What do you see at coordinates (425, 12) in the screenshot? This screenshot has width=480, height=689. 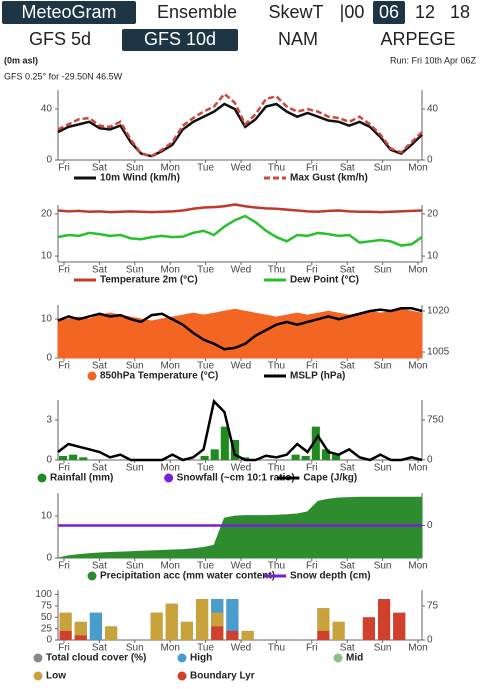 I see `tab: 12` at bounding box center [425, 12].